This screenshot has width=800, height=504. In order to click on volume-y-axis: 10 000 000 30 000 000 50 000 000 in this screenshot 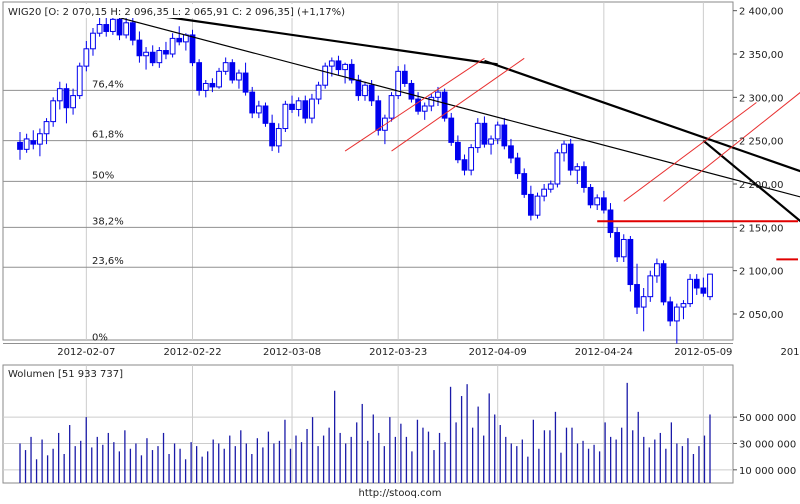, I will do `click(764, 445)`.